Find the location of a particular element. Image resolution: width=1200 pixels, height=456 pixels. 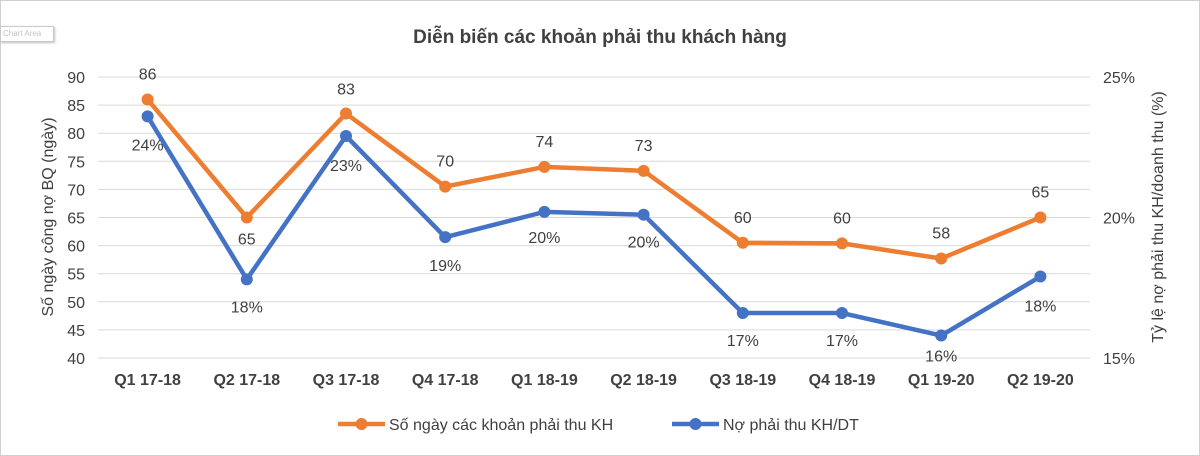

left-tick-label: 70 is located at coordinates (76, 190).